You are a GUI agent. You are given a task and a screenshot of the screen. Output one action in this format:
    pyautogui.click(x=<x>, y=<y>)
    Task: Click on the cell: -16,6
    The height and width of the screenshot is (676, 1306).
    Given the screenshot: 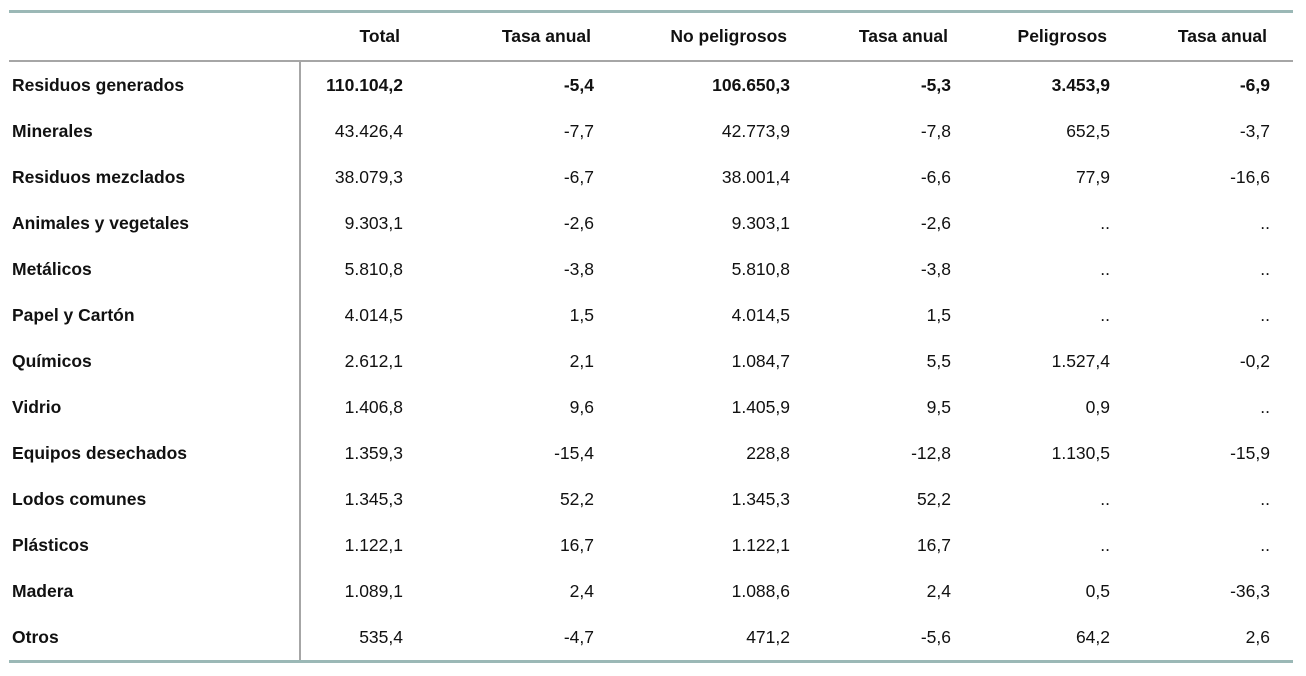 What is the action you would take?
    pyautogui.click(x=1250, y=176)
    